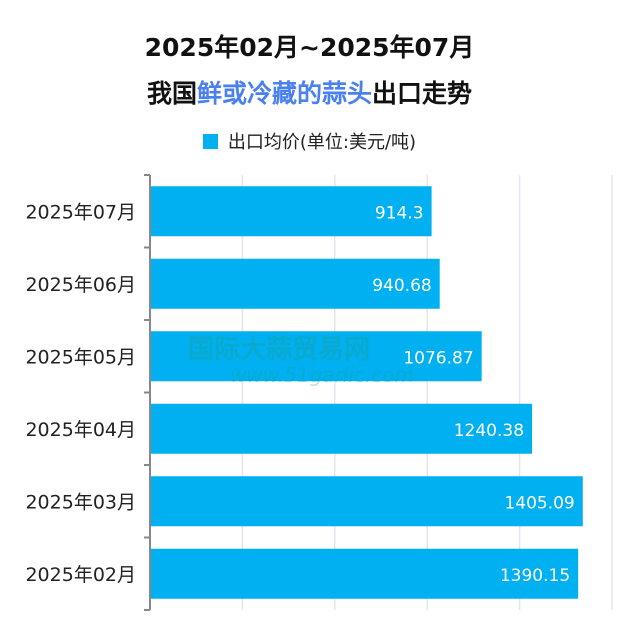 Image resolution: width=619 pixels, height=622 pixels. Describe the element at coordinates (399, 213) in the screenshot. I see `data-label: 914.3` at that location.